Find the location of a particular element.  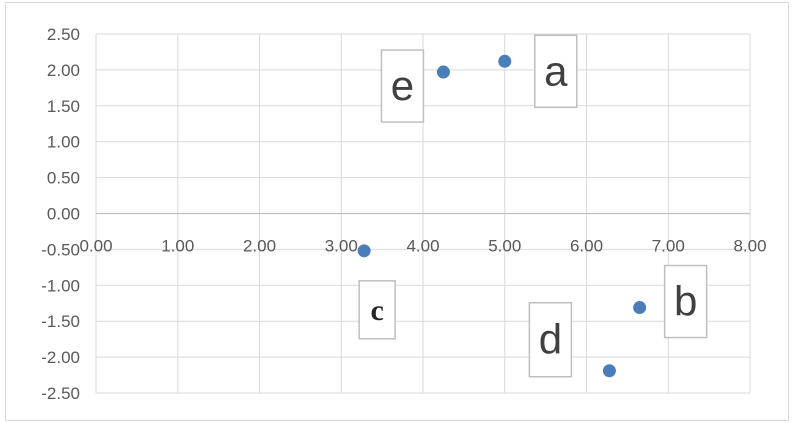

data-point-e is located at coordinates (443, 72).